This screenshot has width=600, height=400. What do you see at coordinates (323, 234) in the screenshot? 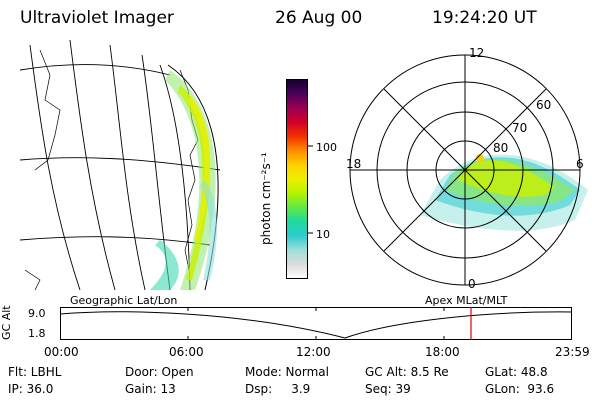
I see `colorbar-tick-10: 10` at bounding box center [323, 234].